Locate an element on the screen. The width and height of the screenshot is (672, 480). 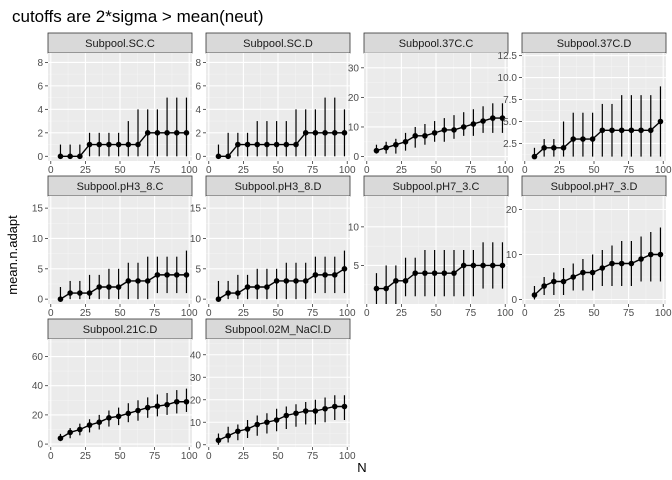
y-tick-label: 30 is located at coordinates (354, 68).